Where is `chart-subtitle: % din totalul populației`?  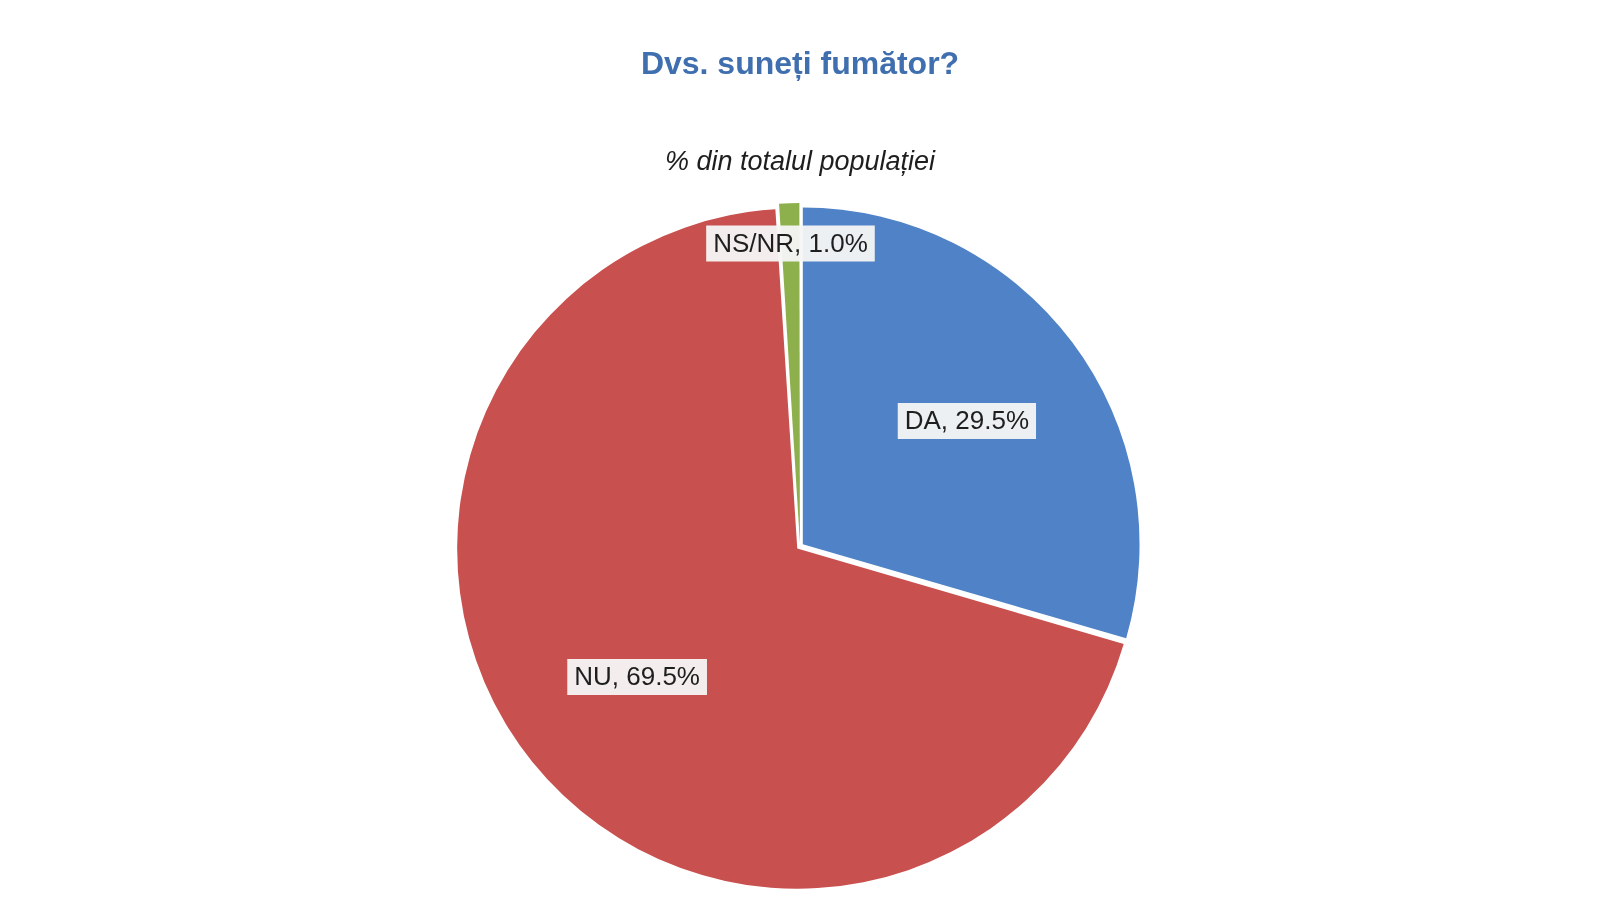
chart-subtitle: % din totalul populației is located at coordinates (800, 161).